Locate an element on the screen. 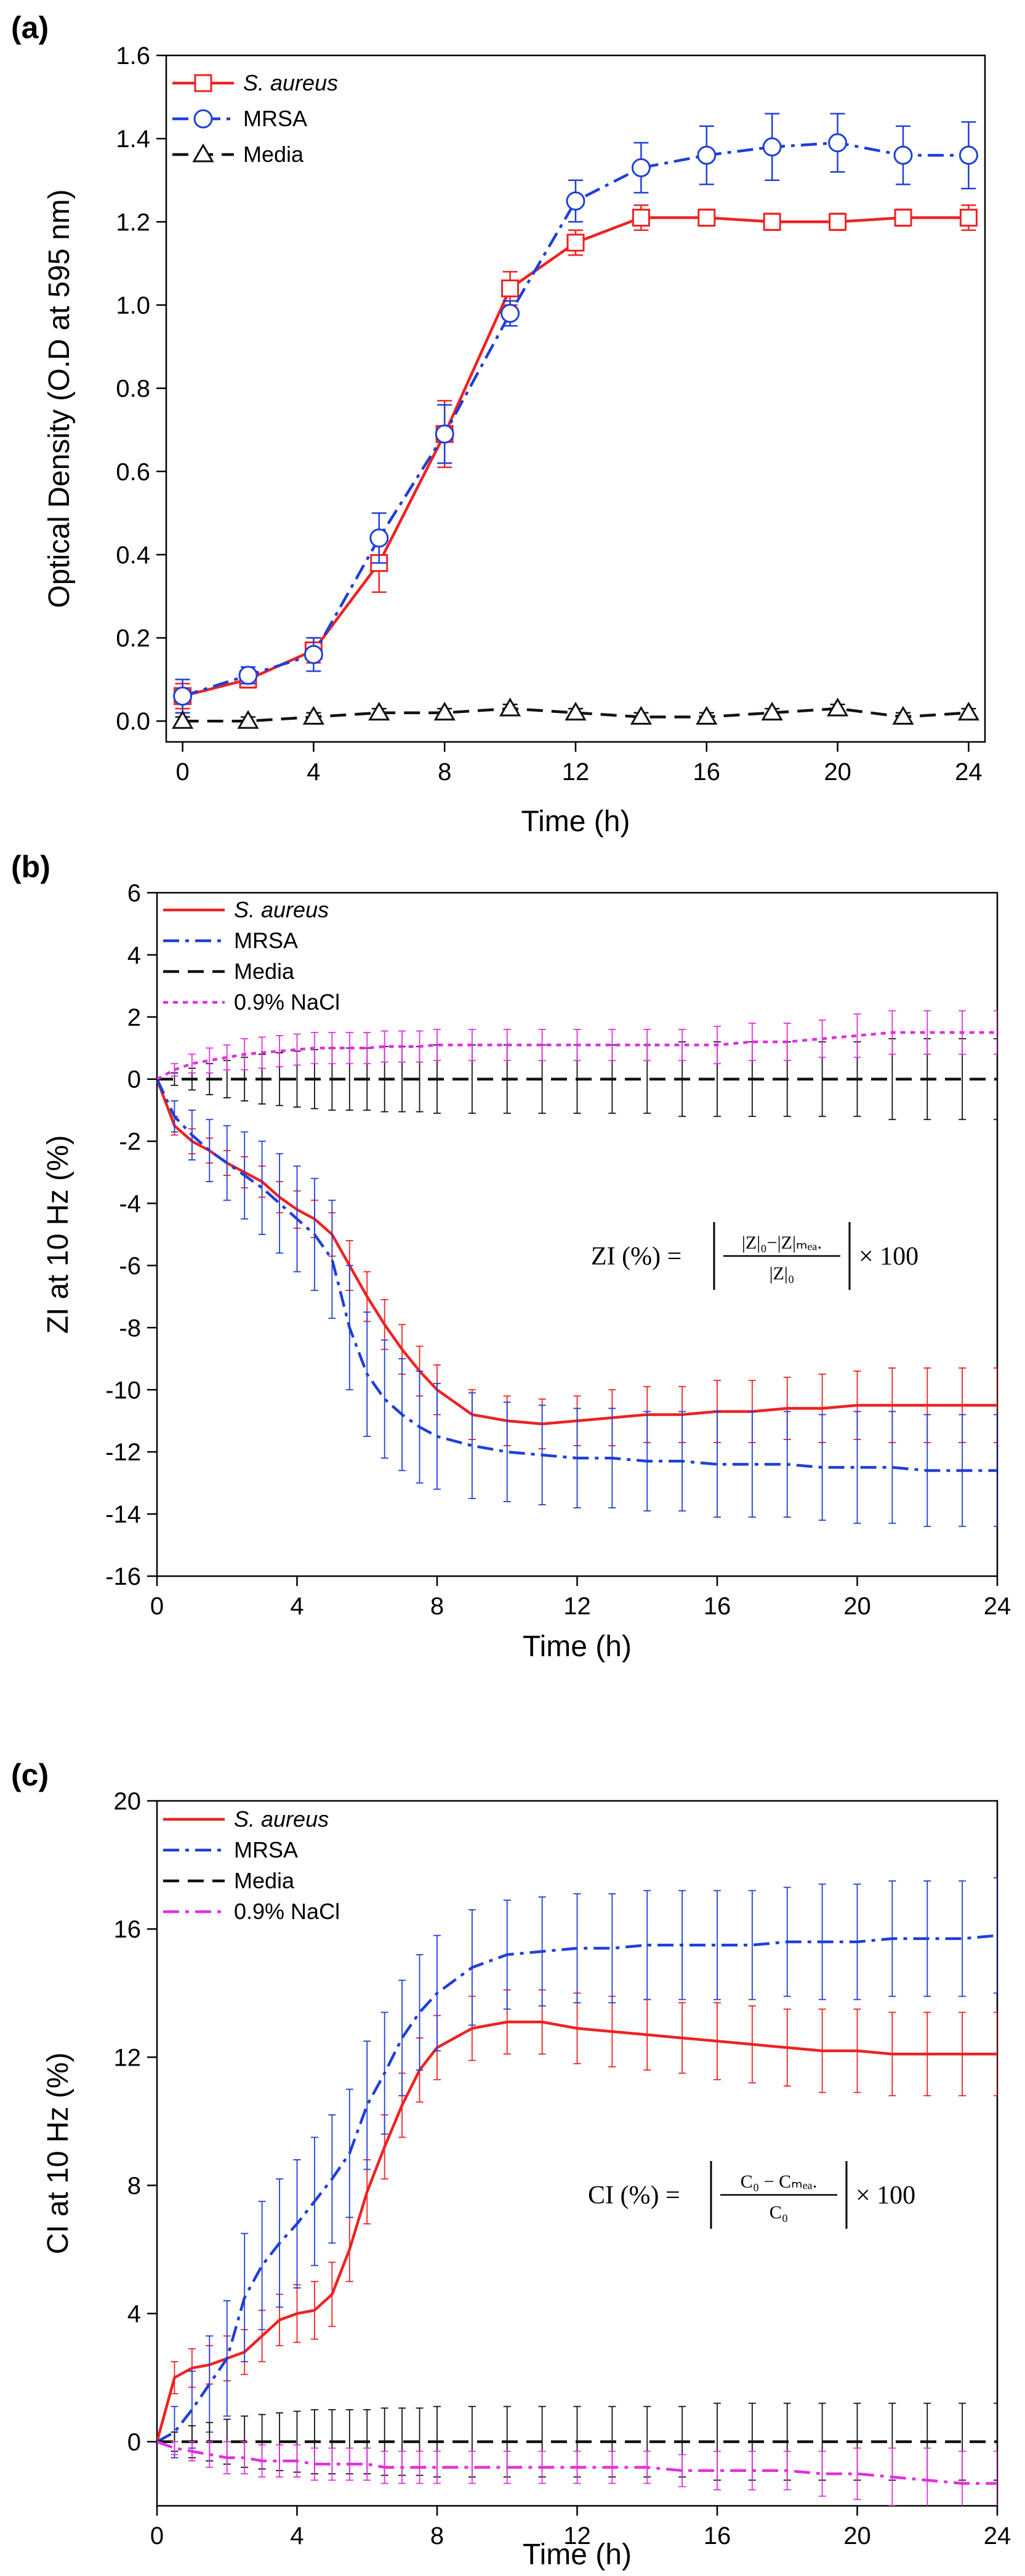  y-tick-label: 1.4 is located at coordinates (133, 139).